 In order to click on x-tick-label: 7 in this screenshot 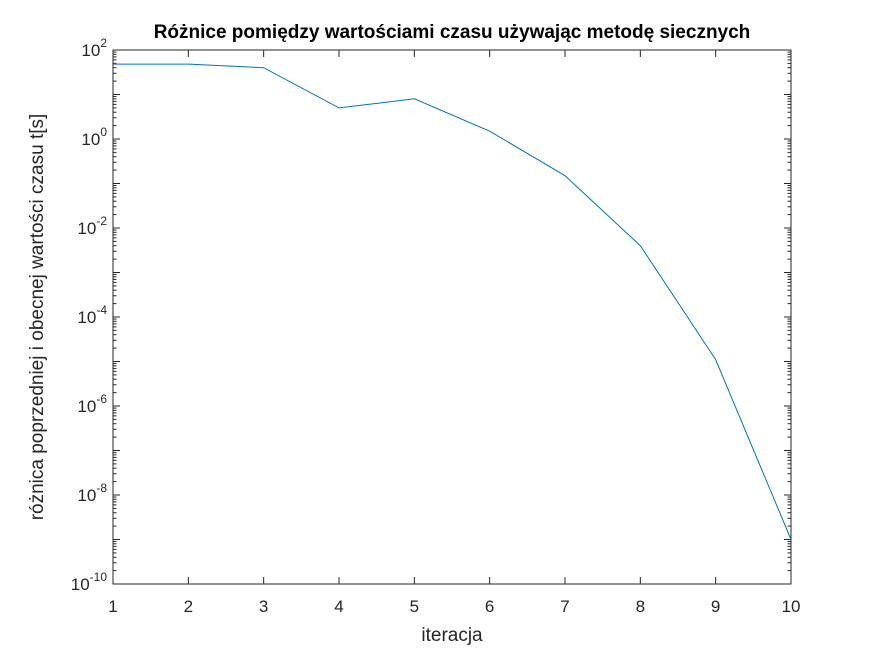, I will do `click(564, 606)`.